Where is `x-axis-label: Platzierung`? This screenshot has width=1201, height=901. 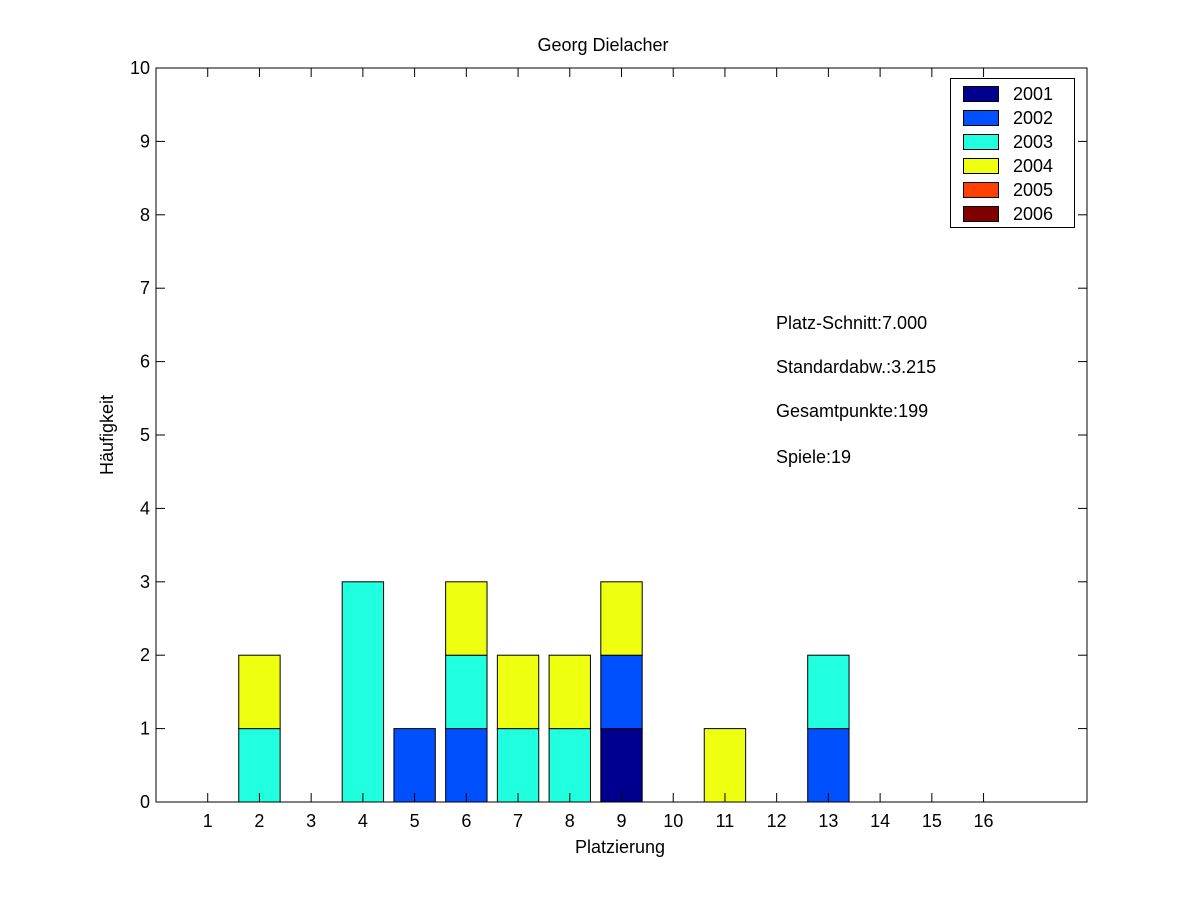
x-axis-label: Platzierung is located at coordinates (620, 847).